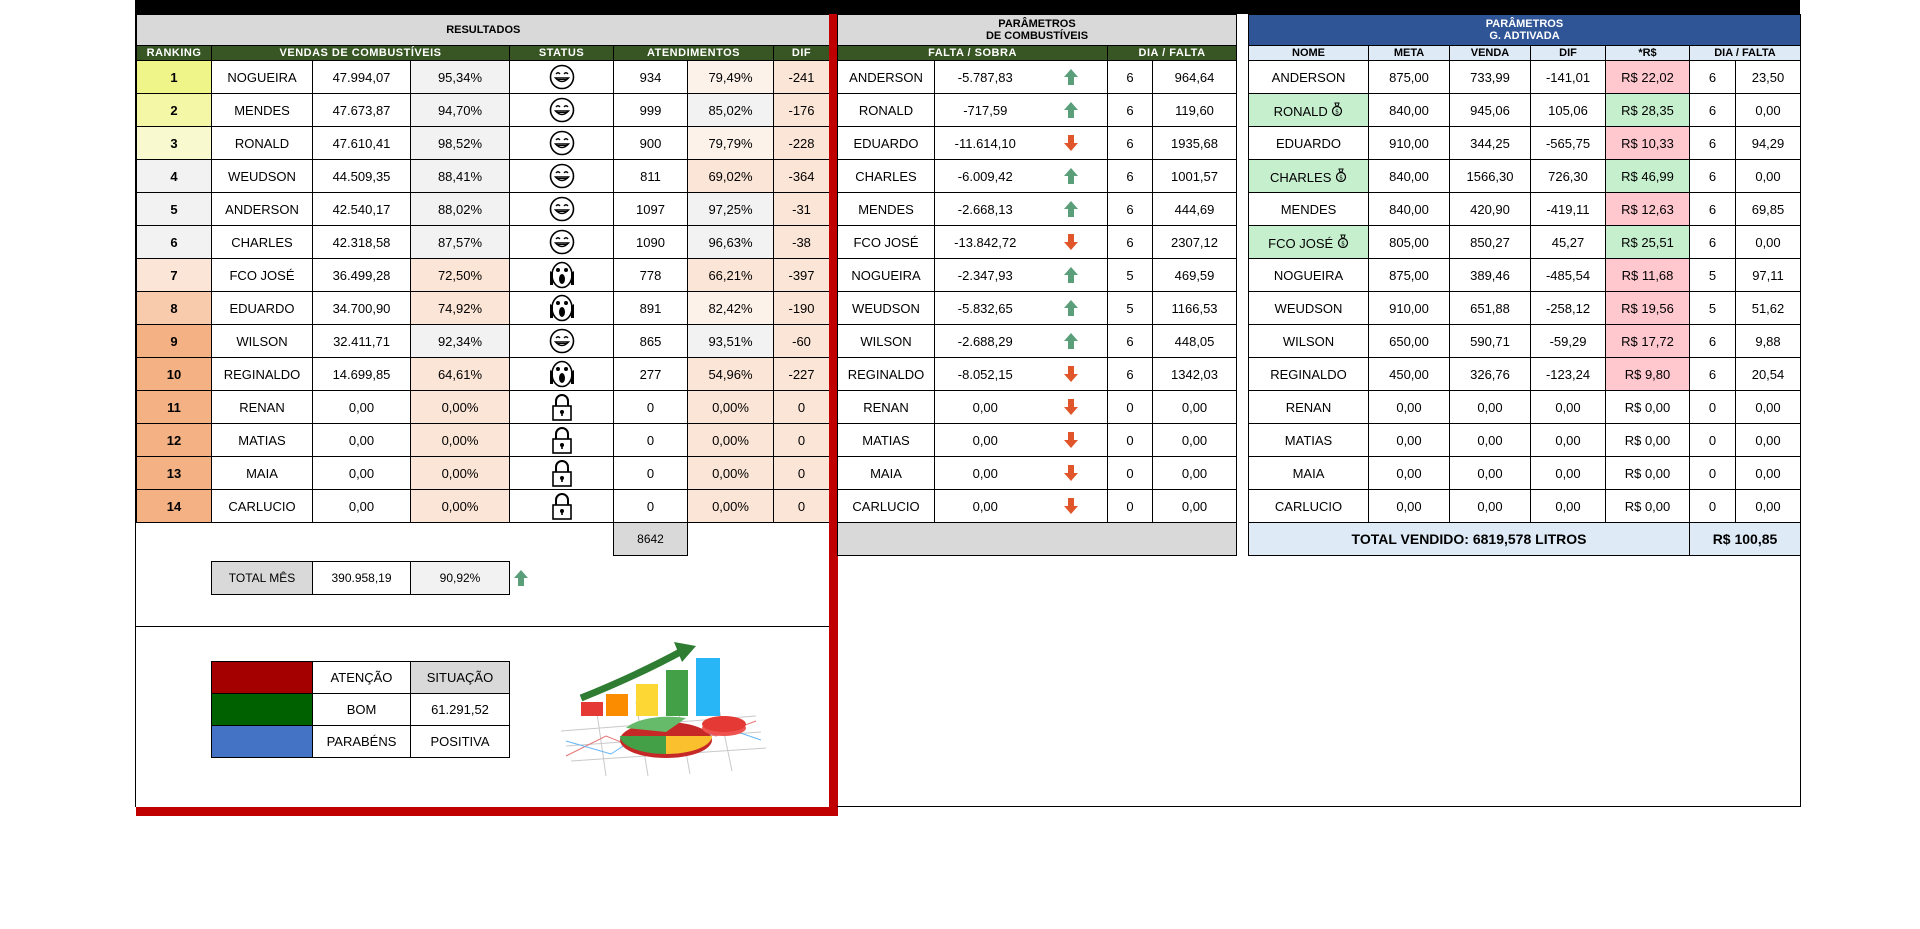  What do you see at coordinates (985, 209) in the screenshot?
I see `fuel-value: -2.668,13` at bounding box center [985, 209].